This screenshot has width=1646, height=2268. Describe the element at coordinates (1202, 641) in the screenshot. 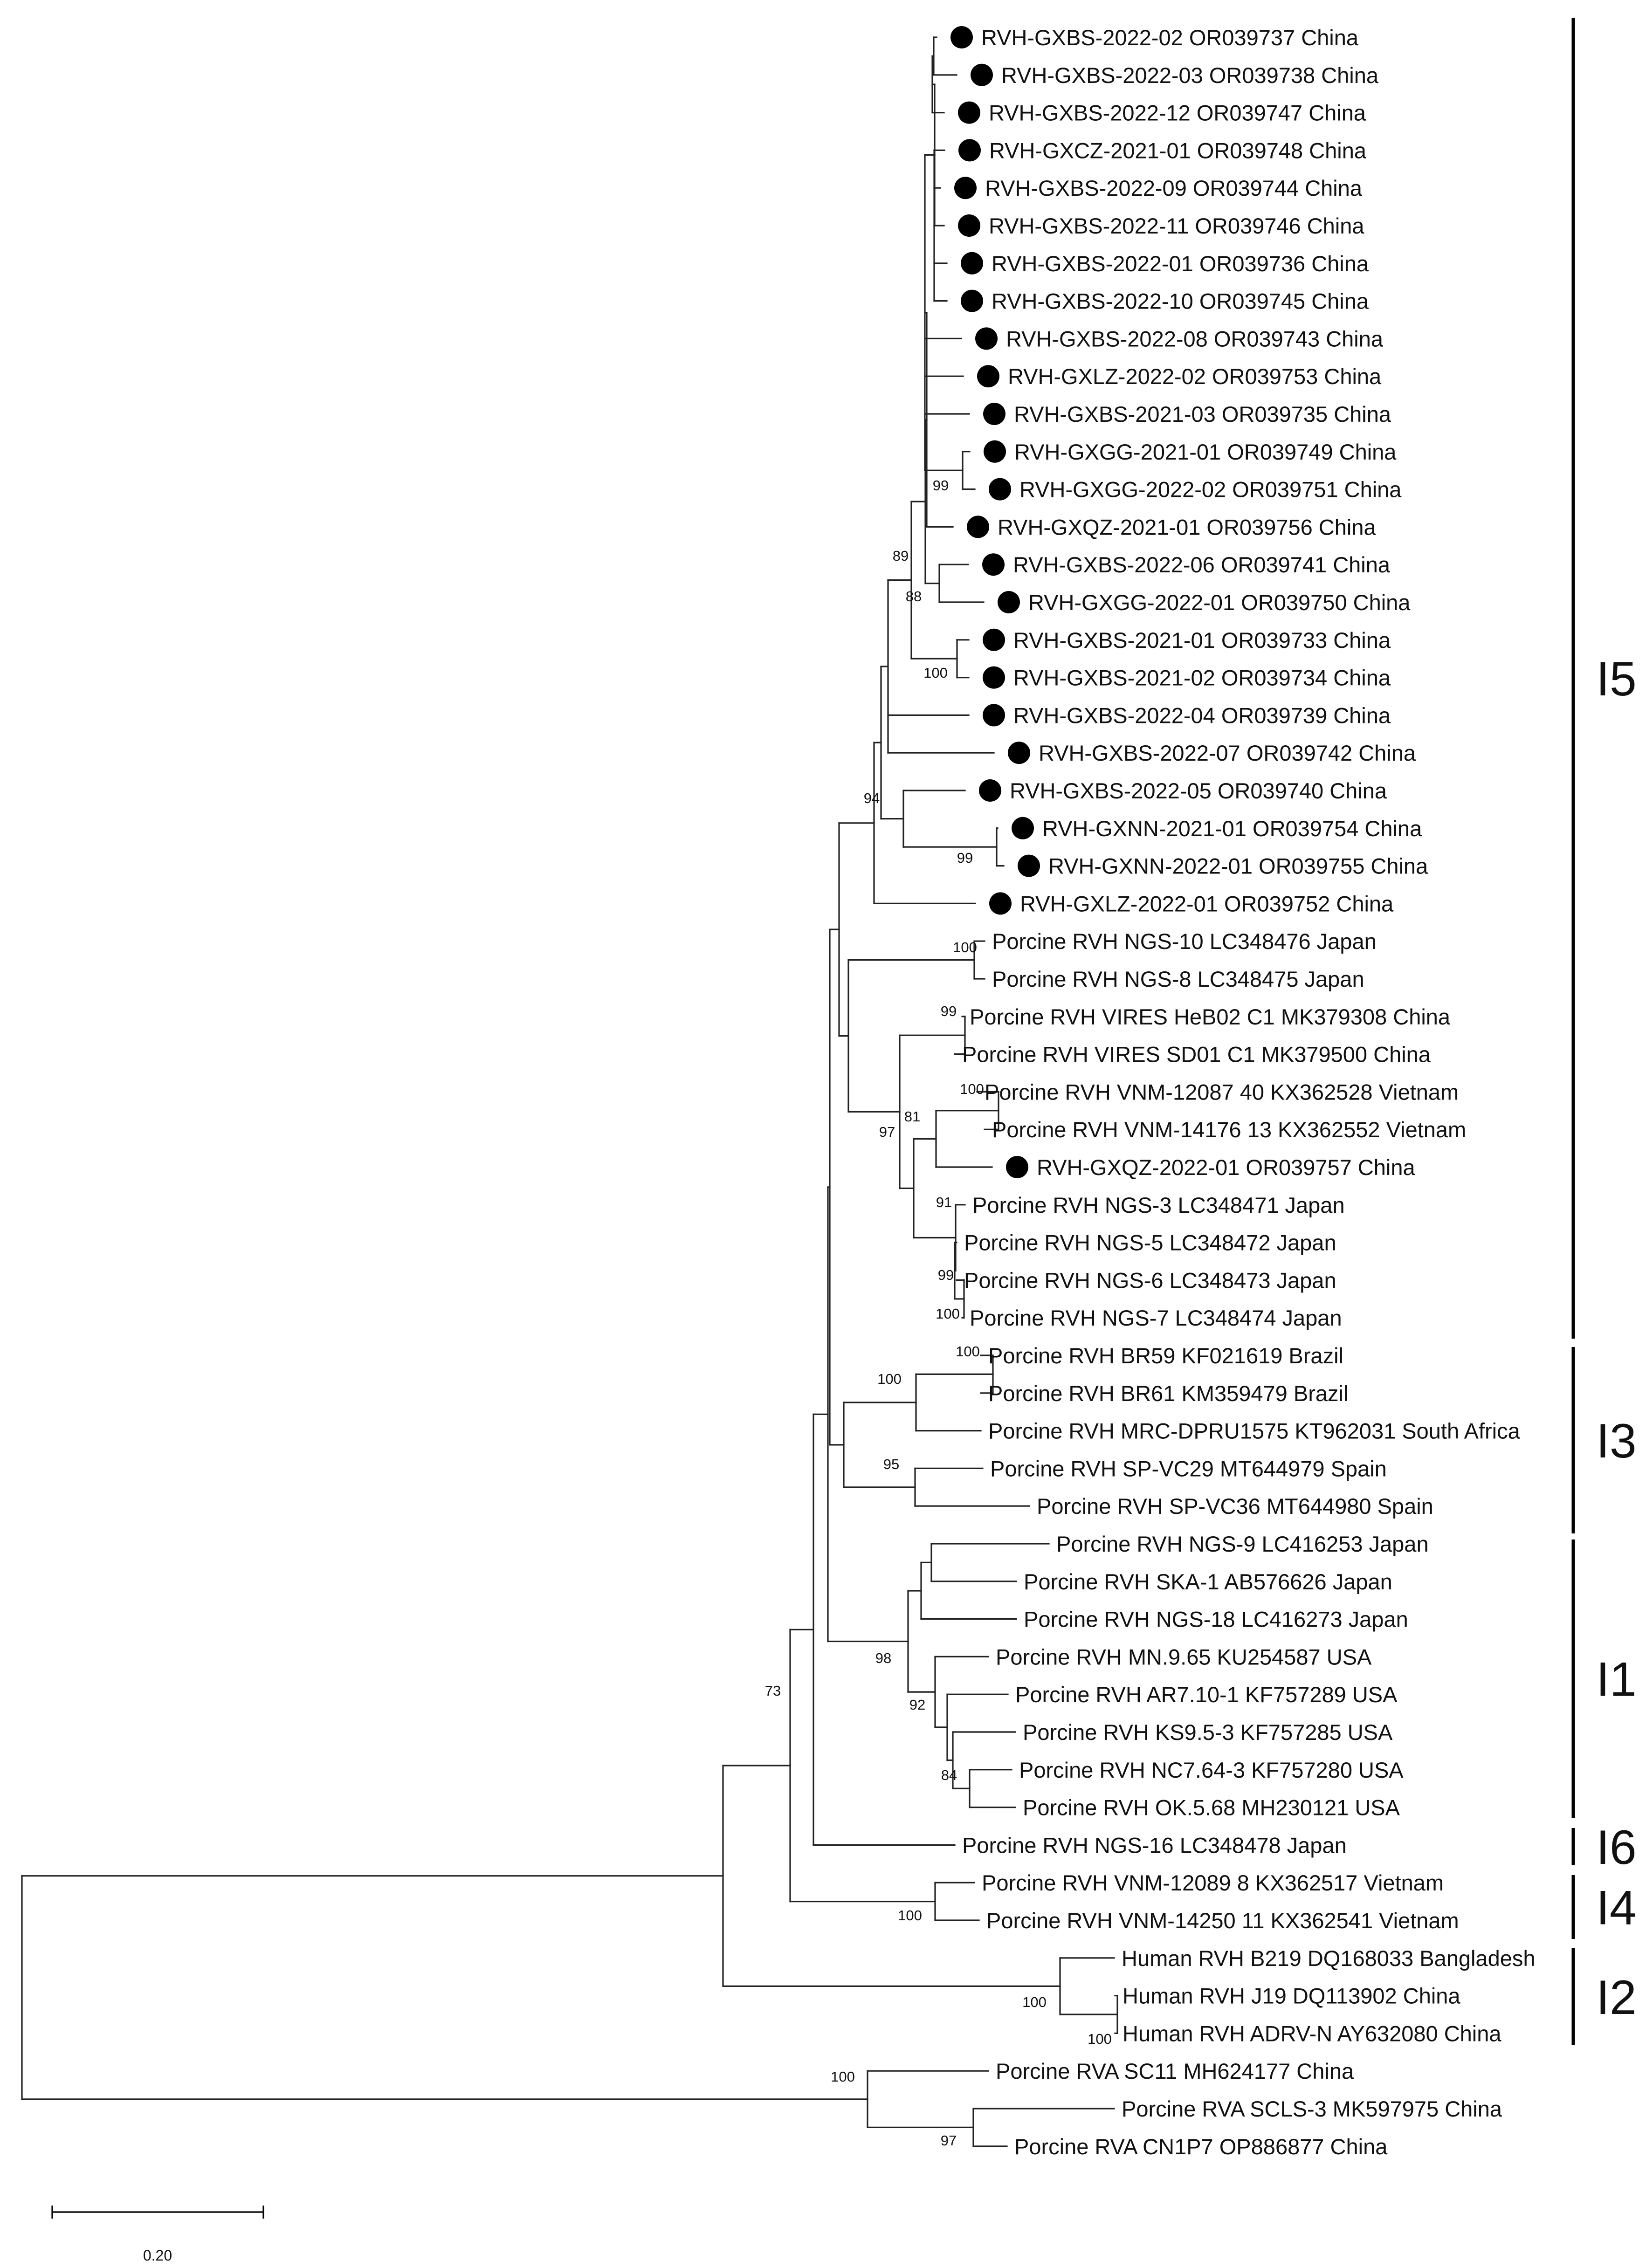

I see `leaf-label: RVH-GXBS-2021-01 OR039733 China` at that location.